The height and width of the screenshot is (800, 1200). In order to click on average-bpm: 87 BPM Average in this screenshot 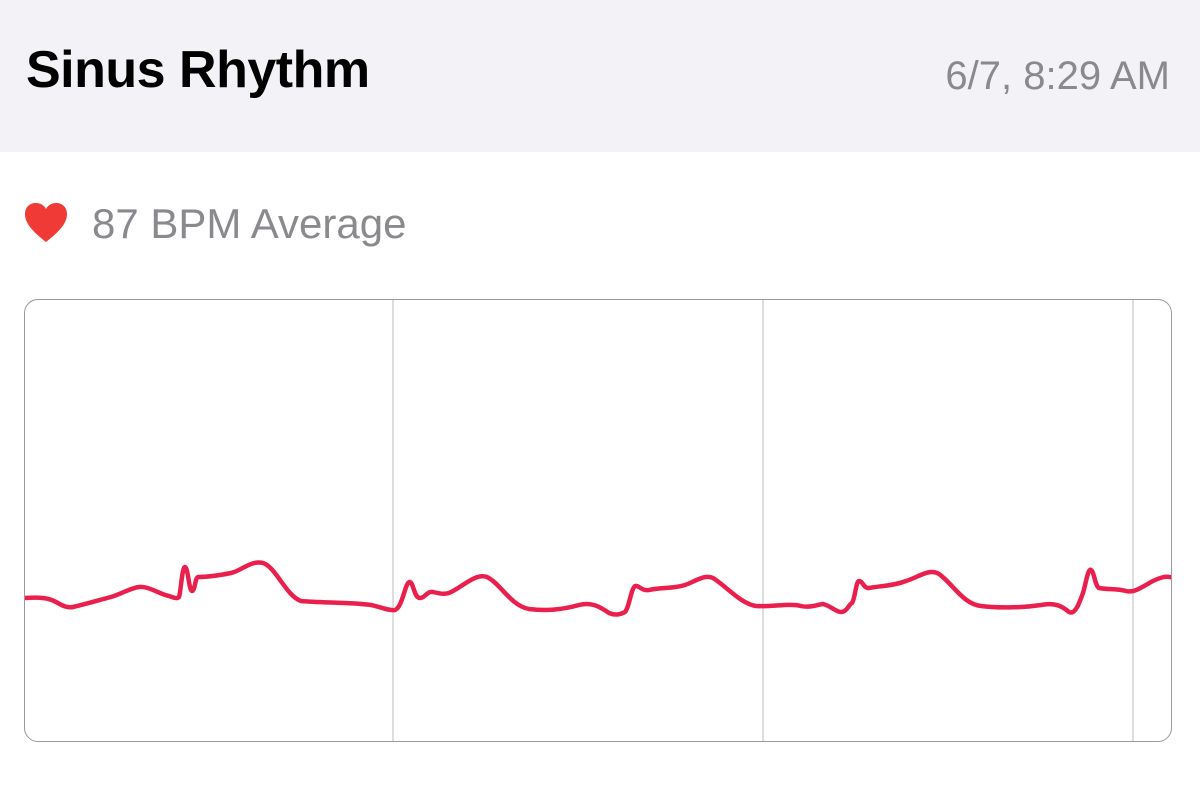, I will do `click(249, 223)`.